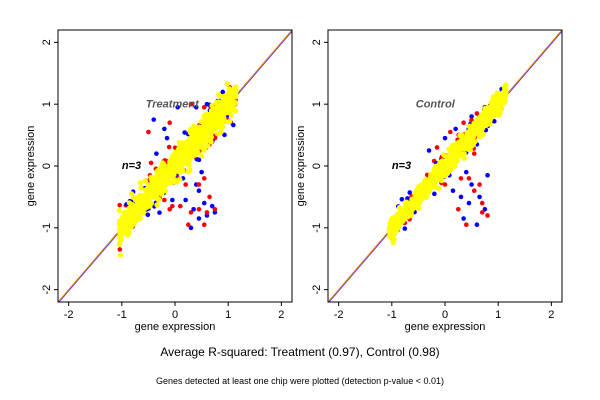 This screenshot has width=600, height=400. I want to click on y-tick-label: 0, so click(47, 166).